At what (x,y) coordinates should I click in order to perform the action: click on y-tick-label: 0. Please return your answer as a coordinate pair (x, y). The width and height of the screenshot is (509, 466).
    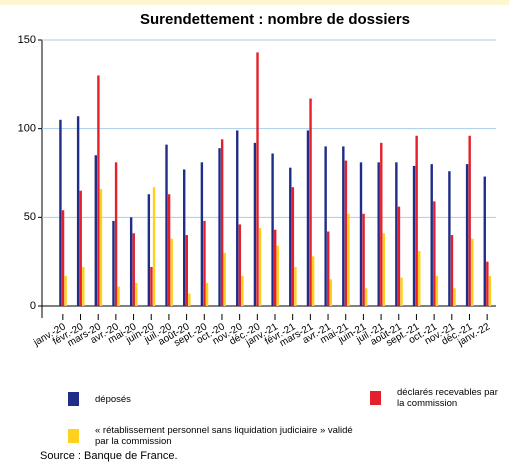
    Looking at the image, I should click on (33, 306).